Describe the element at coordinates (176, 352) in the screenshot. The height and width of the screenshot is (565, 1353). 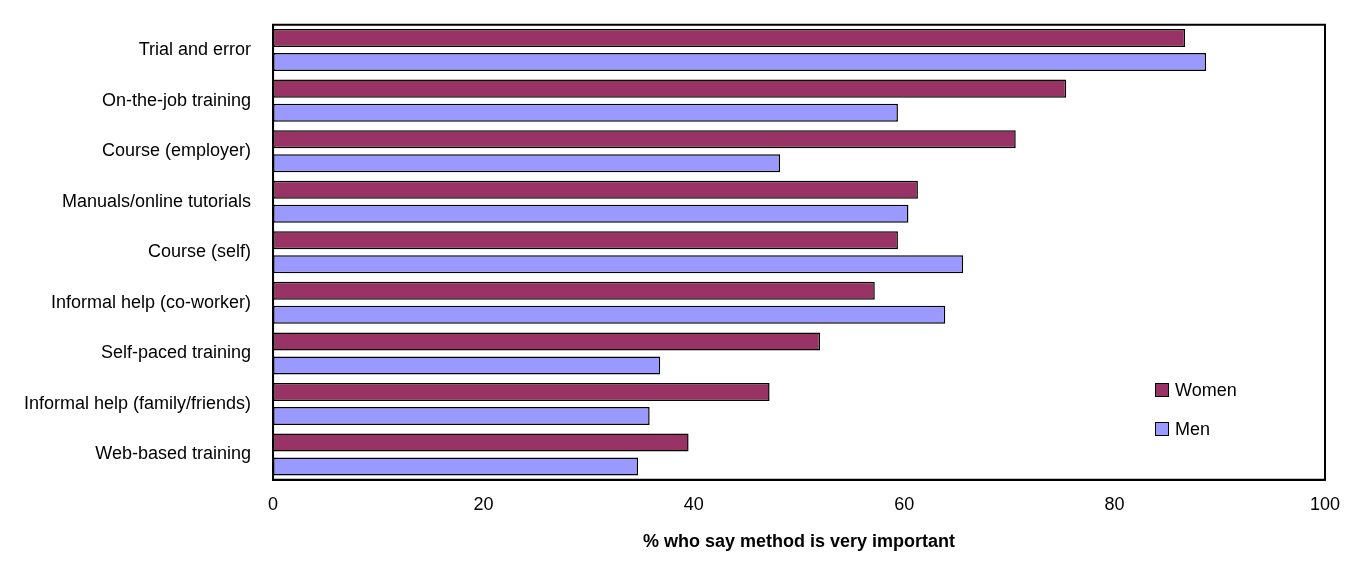
I see `y-tick-label: Self-paced training` at that location.